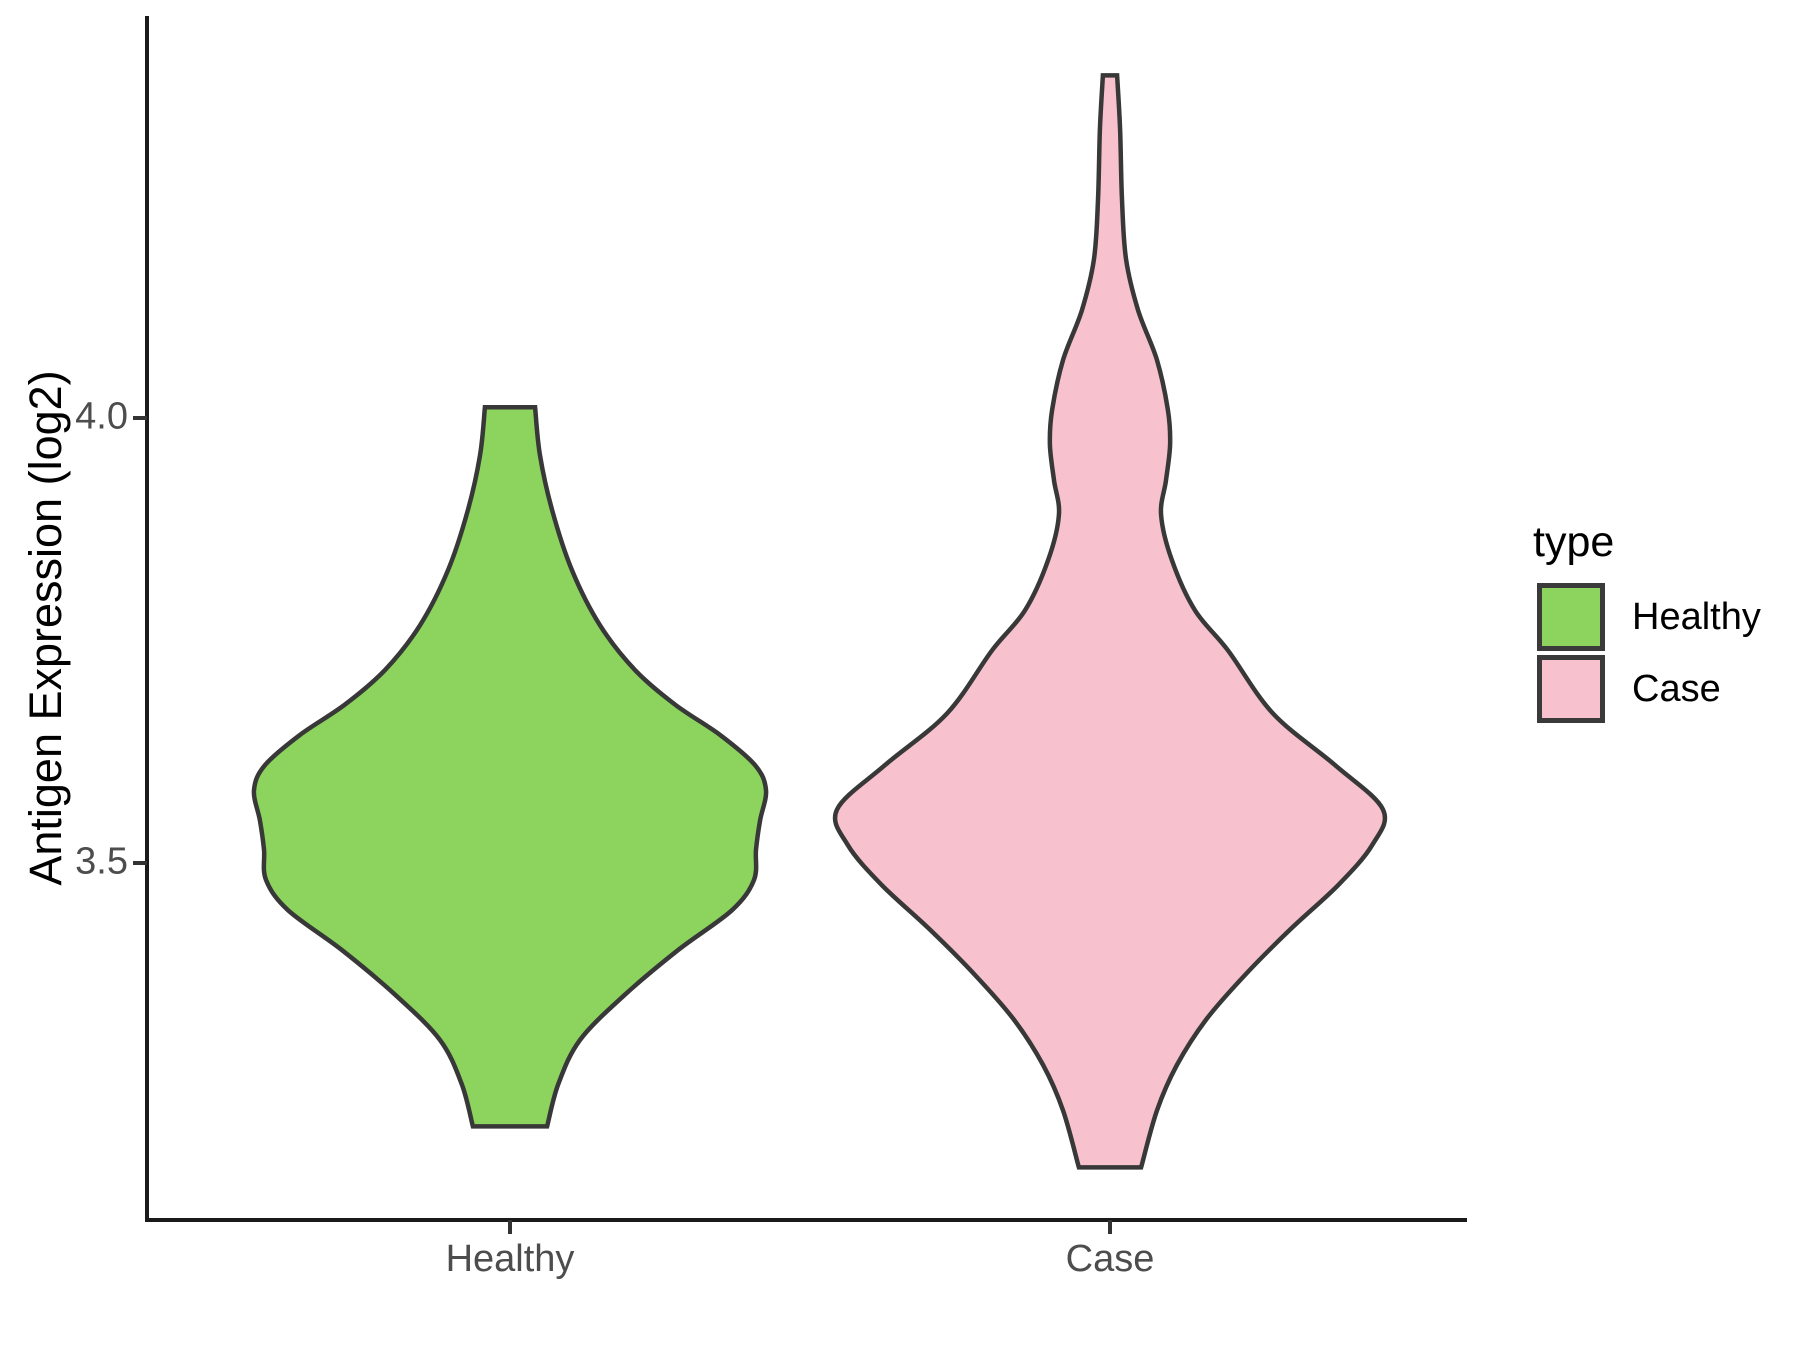 The image size is (1800, 1350). What do you see at coordinates (1676, 688) in the screenshot?
I see `legend-label-case: Case` at bounding box center [1676, 688].